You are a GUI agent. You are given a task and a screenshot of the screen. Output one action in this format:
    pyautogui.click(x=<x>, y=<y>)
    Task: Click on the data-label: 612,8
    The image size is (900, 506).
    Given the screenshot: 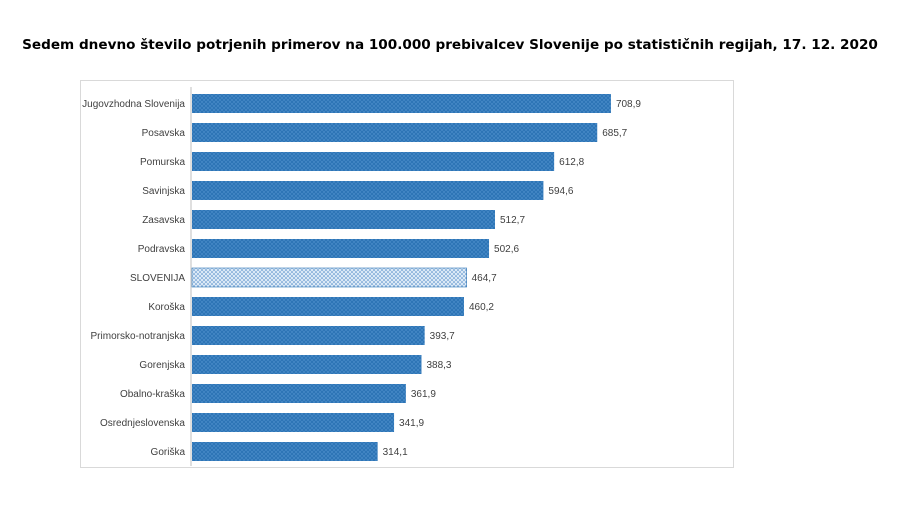 What is the action you would take?
    pyautogui.click(x=571, y=162)
    